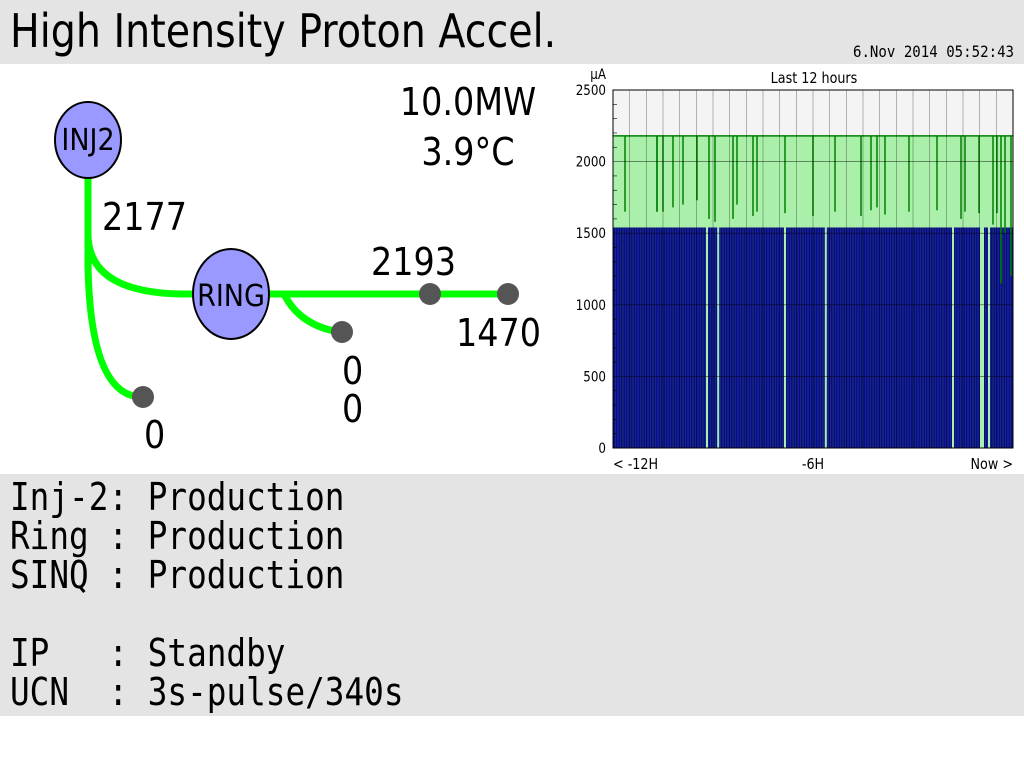  Describe the element at coordinates (468, 103) in the screenshot. I see `beam-power: 10.0MW` at that location.